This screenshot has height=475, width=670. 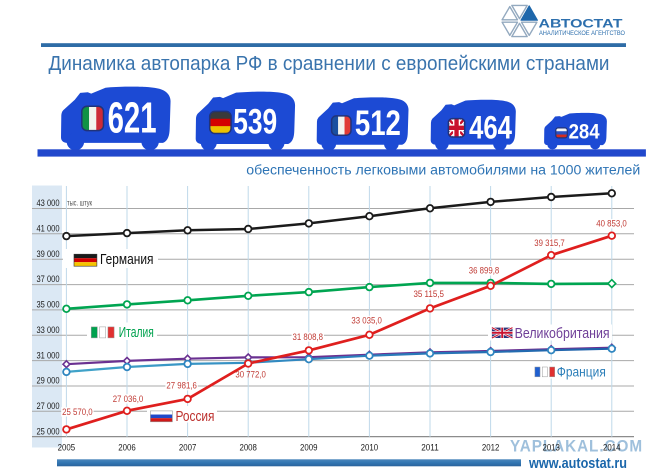 I want to click on svg-text: тыс. штук, so click(x=79, y=203).